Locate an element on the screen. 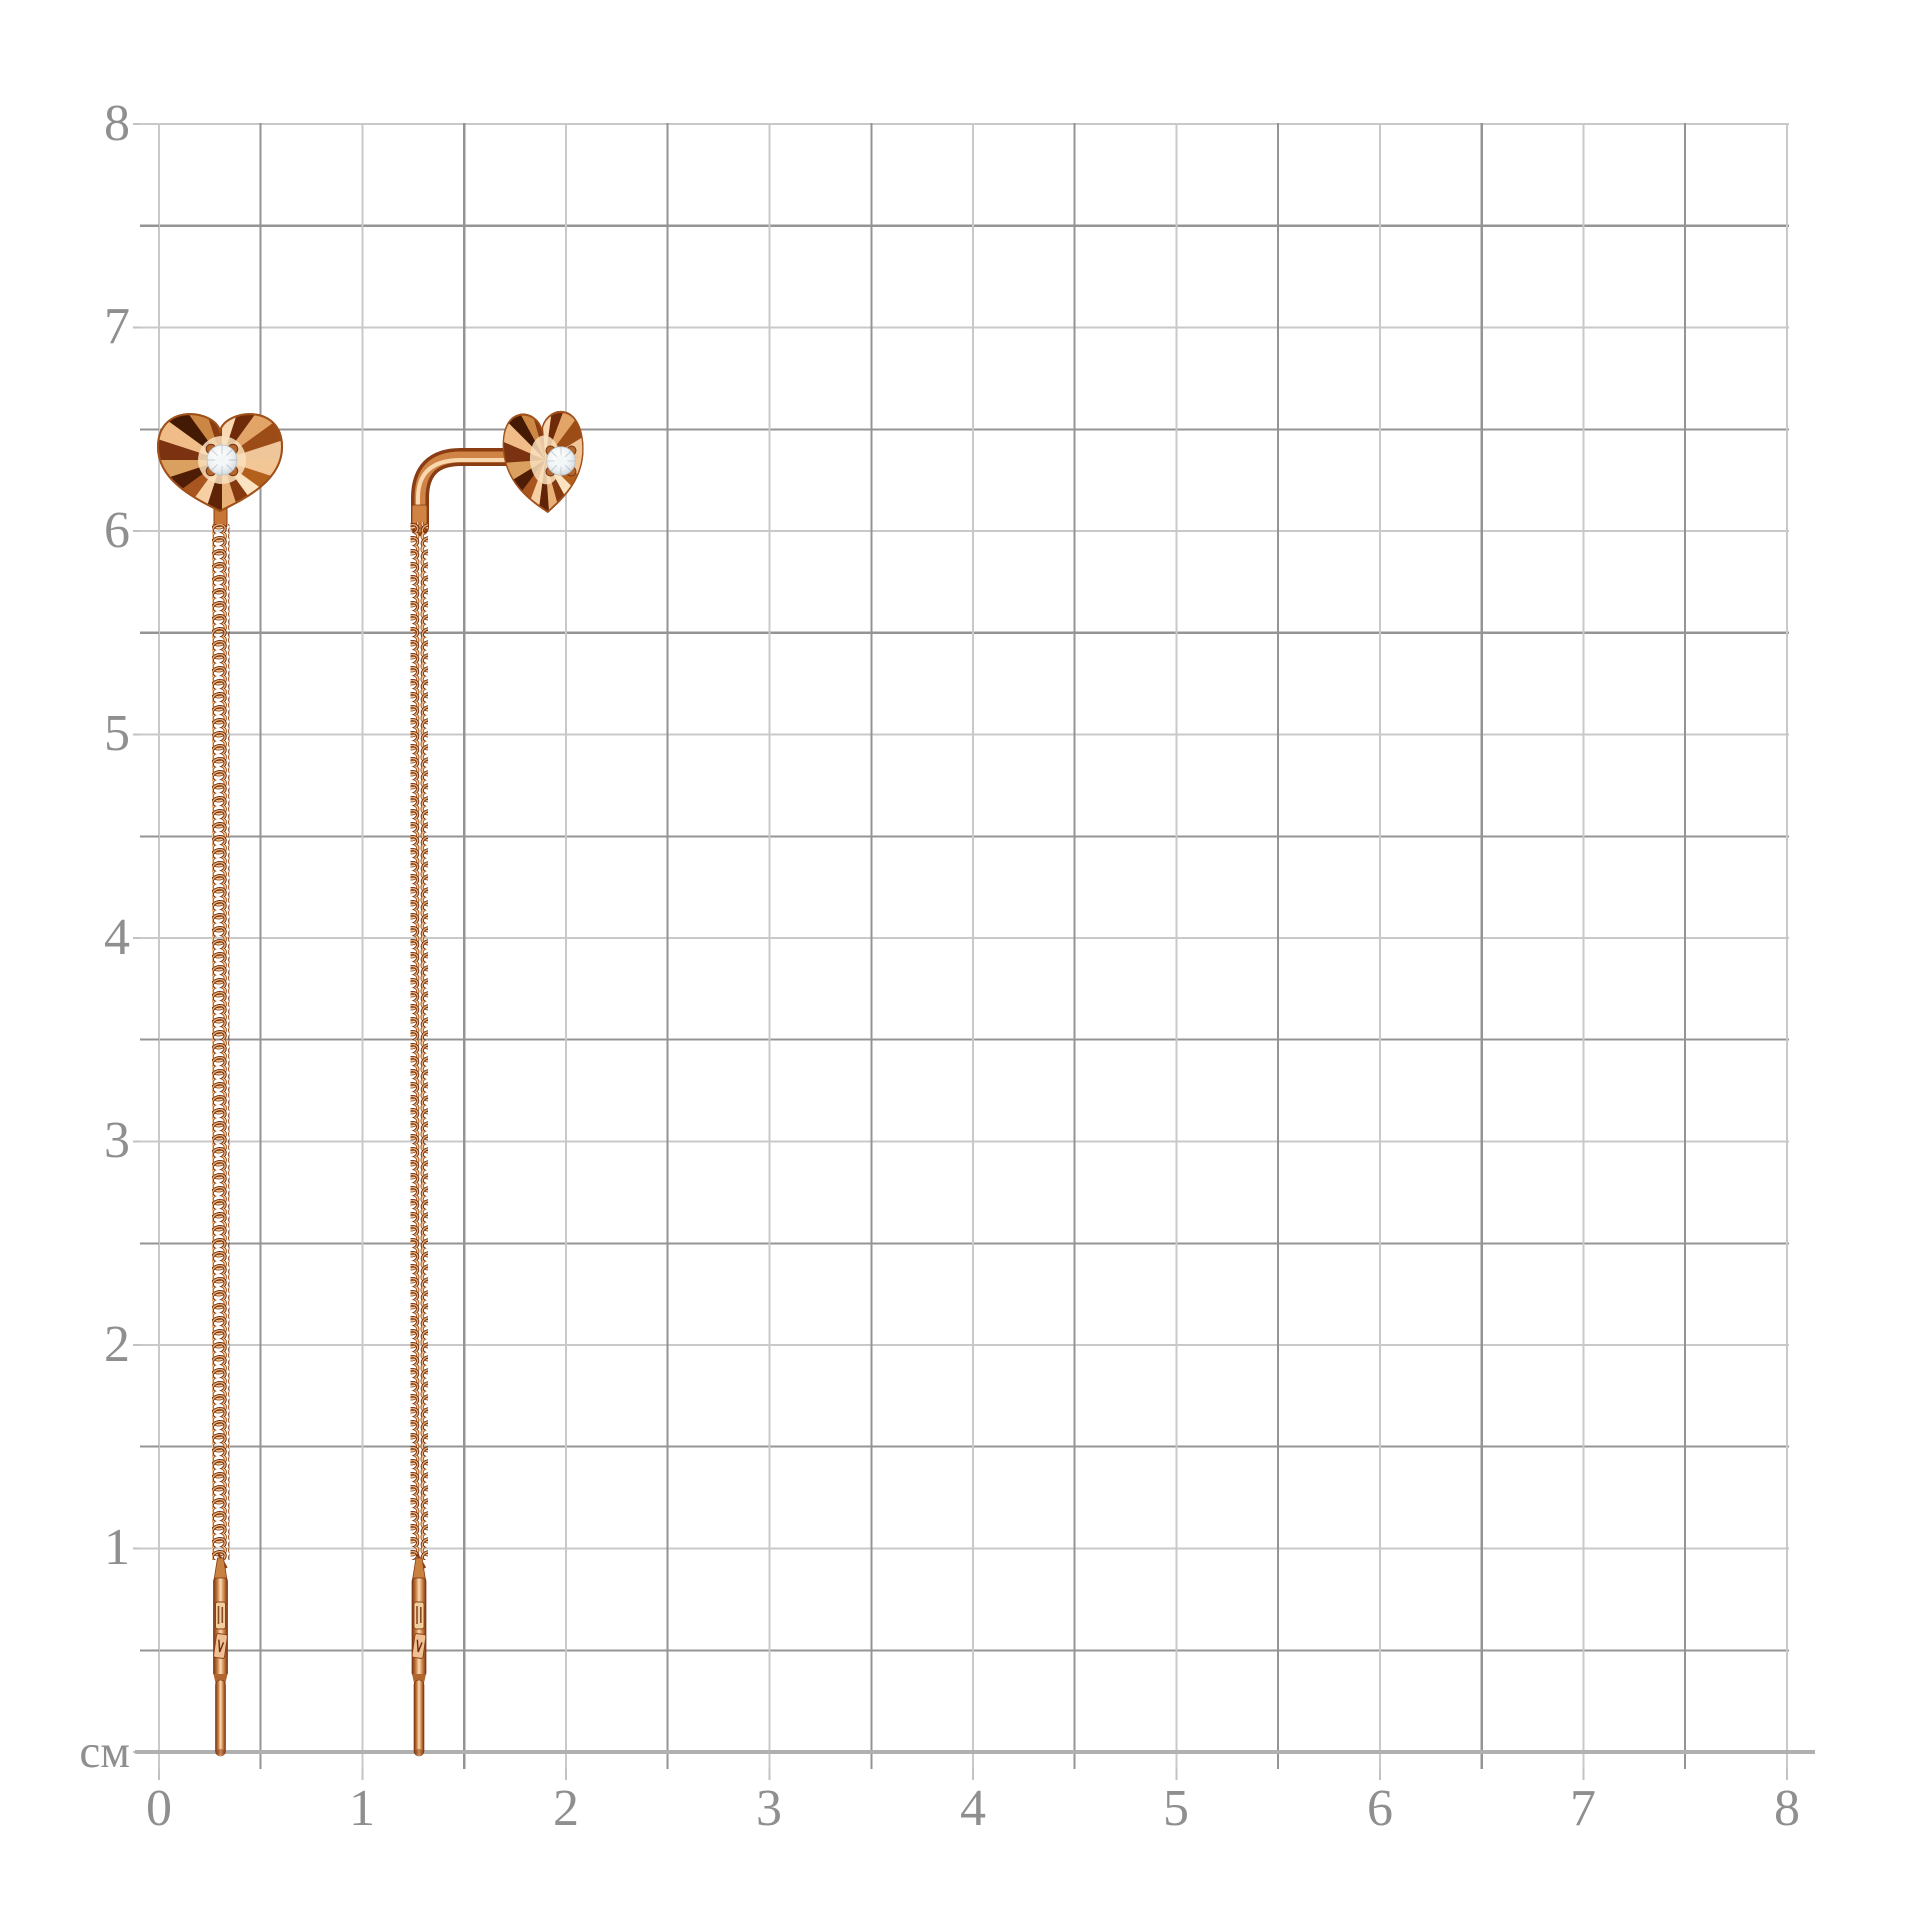 The image size is (1920, 1920). x-axis-label: 3 is located at coordinates (769, 1808).